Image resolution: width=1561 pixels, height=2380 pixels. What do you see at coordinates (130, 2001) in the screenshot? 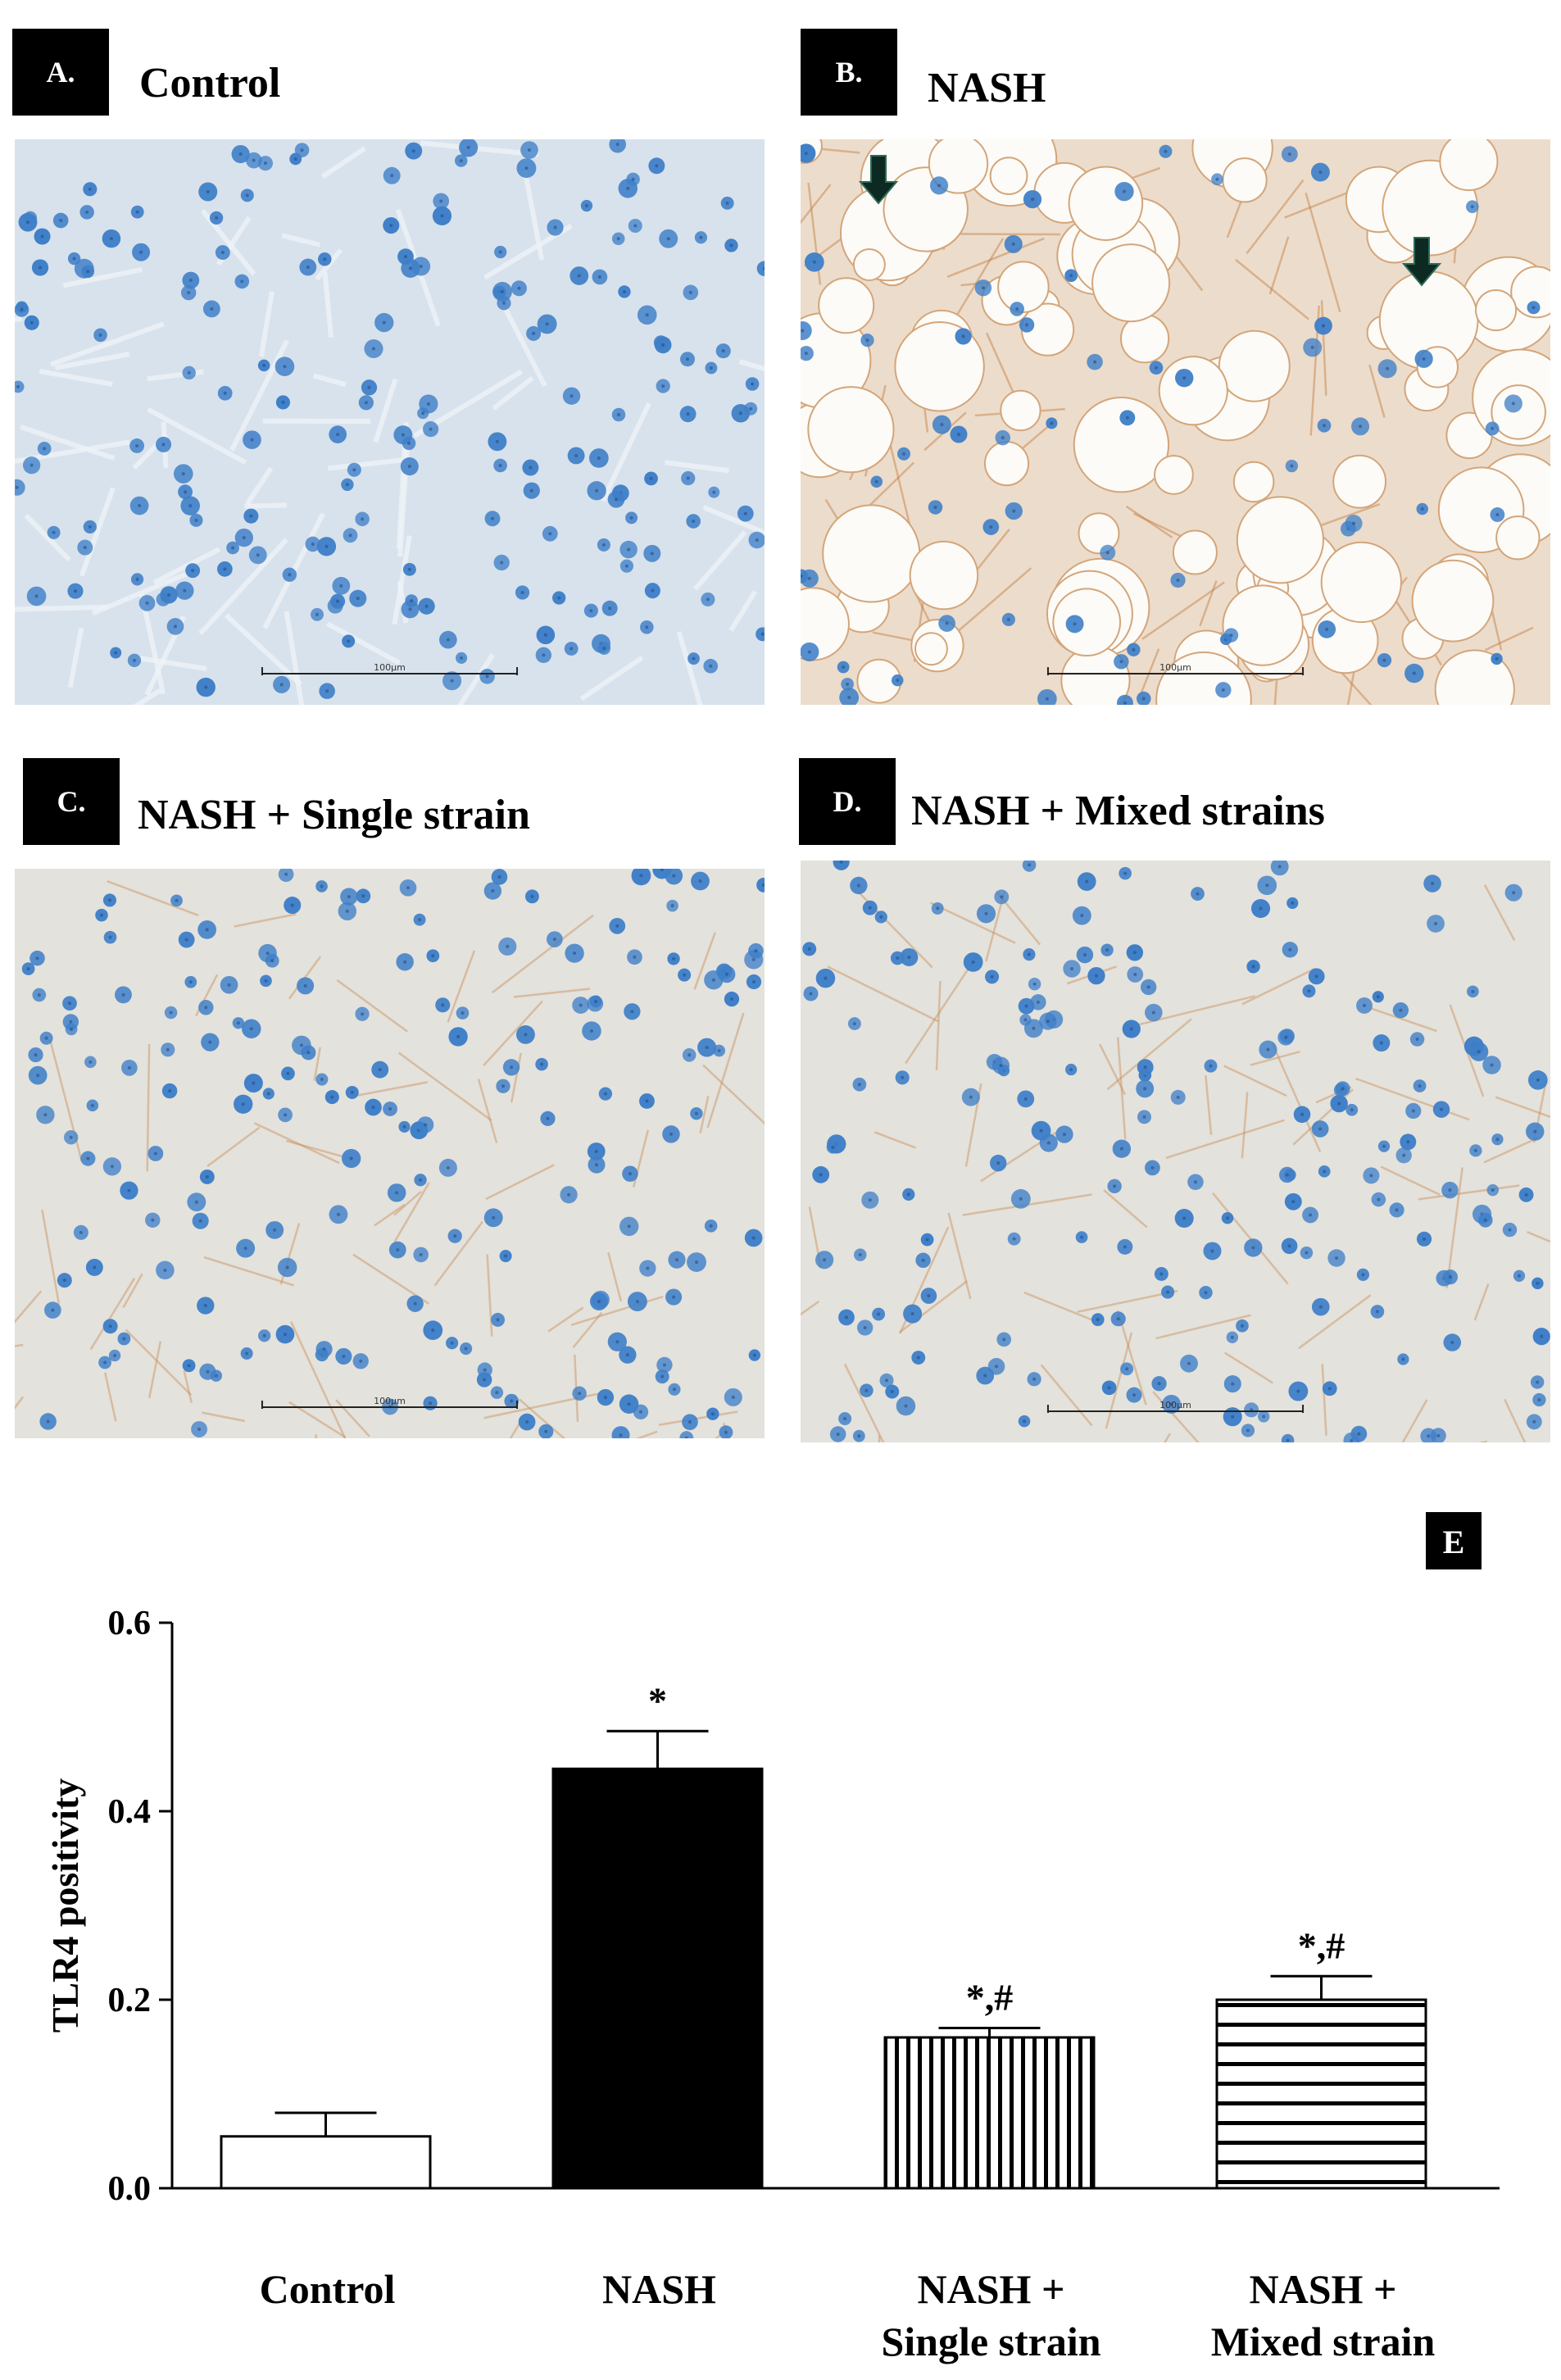
I see `y-tick-label: 0.2` at bounding box center [130, 2001].